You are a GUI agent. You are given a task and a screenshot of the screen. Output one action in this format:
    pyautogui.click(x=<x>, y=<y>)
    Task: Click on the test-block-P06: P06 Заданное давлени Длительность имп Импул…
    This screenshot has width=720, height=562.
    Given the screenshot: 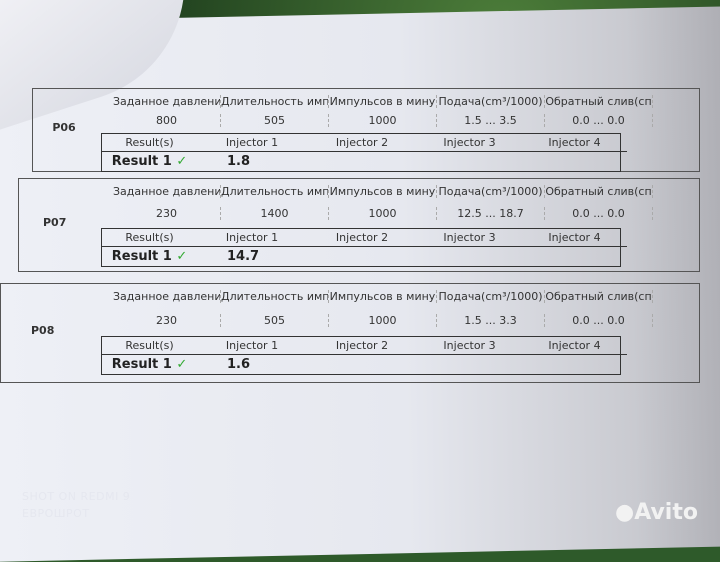 What is the action you would take?
    pyautogui.click(x=366, y=130)
    